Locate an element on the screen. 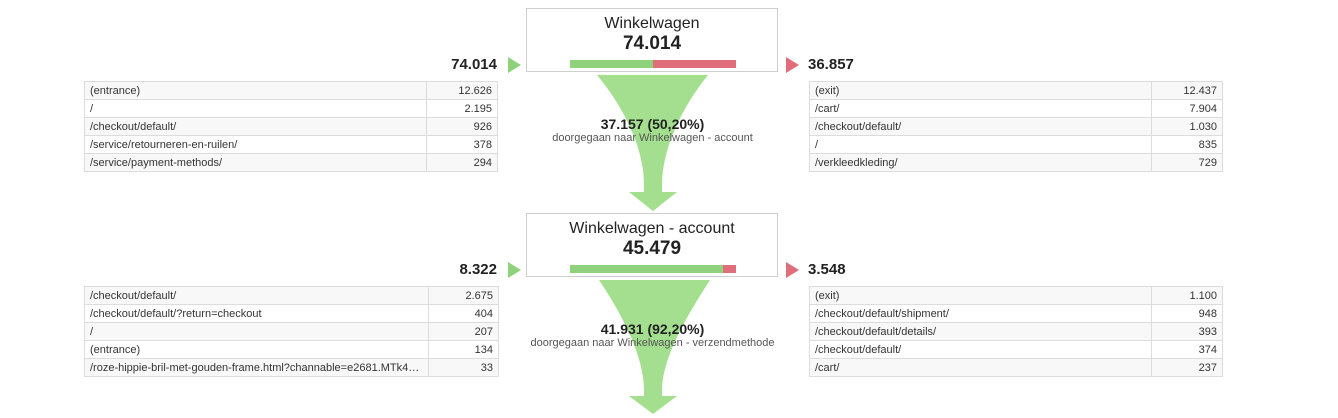 The width and height of the screenshot is (1338, 418). page-path: /checkout/default/?return=checkout is located at coordinates (256, 313).